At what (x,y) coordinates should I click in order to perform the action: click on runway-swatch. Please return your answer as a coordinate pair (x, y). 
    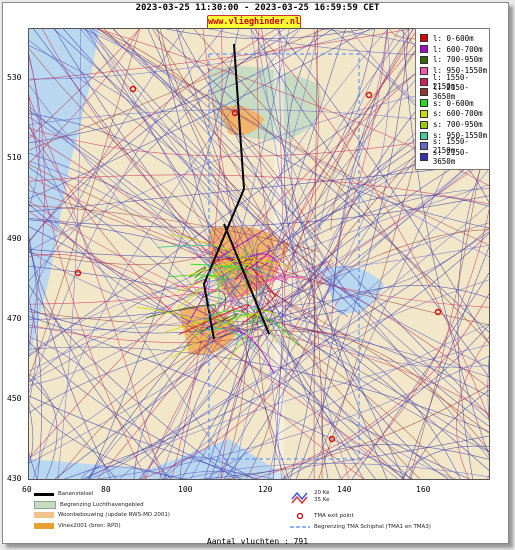
    Looking at the image, I should click on (44, 494).